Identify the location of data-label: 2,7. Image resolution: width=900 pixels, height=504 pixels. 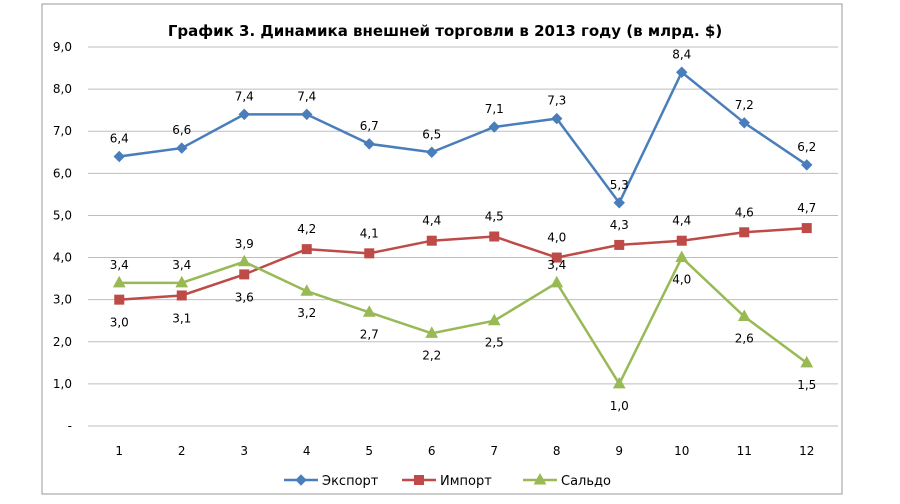
(369, 334).